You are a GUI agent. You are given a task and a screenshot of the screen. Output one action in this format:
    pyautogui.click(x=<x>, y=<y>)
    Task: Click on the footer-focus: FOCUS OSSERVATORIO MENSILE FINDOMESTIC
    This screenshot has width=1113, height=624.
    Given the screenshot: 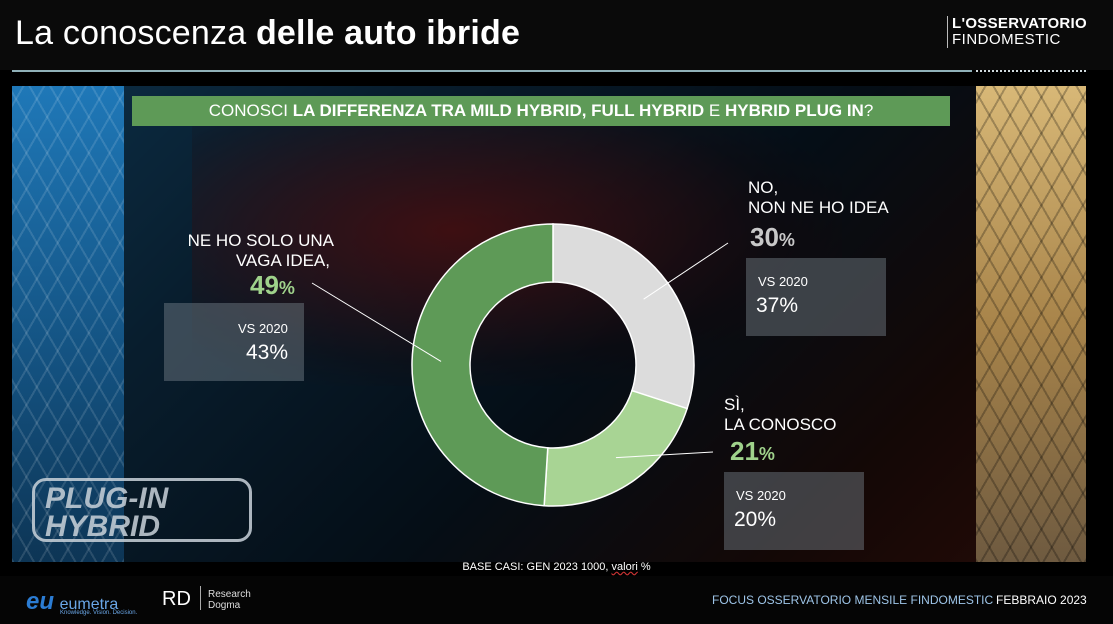 What is the action you would take?
    pyautogui.click(x=853, y=600)
    